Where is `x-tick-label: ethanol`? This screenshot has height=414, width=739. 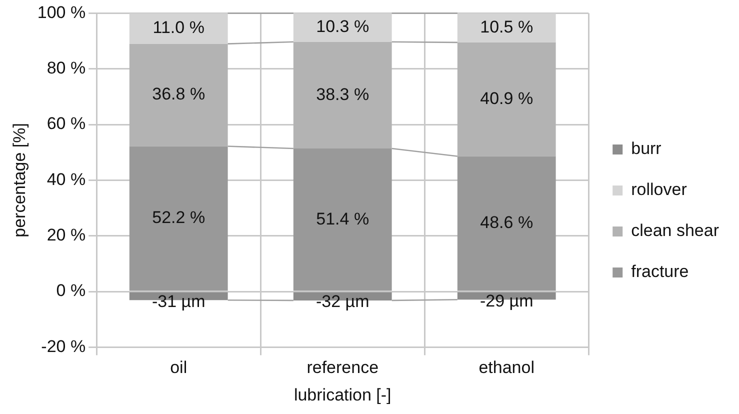
x-tick-label: ethanol is located at coordinates (506, 368).